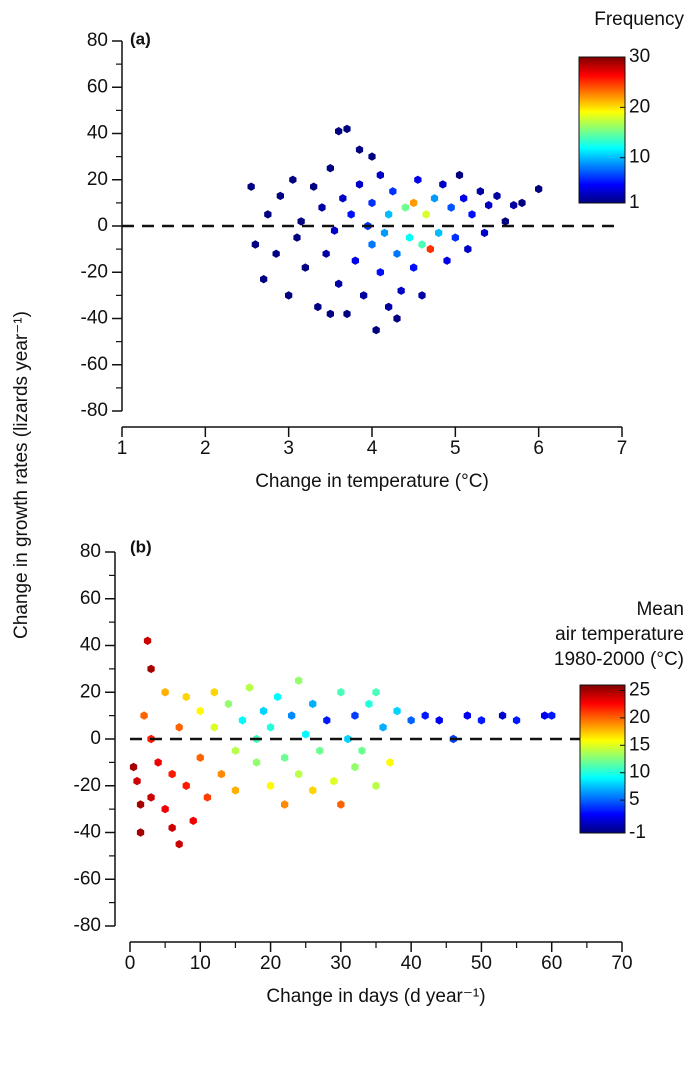 This screenshot has height=1072, width=688. What do you see at coordinates (90, 598) in the screenshot?
I see `y-tick-label: 60` at bounding box center [90, 598].